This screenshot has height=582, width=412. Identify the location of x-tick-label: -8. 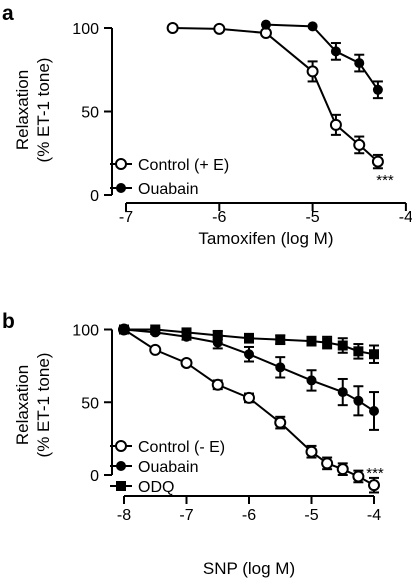
(124, 515).